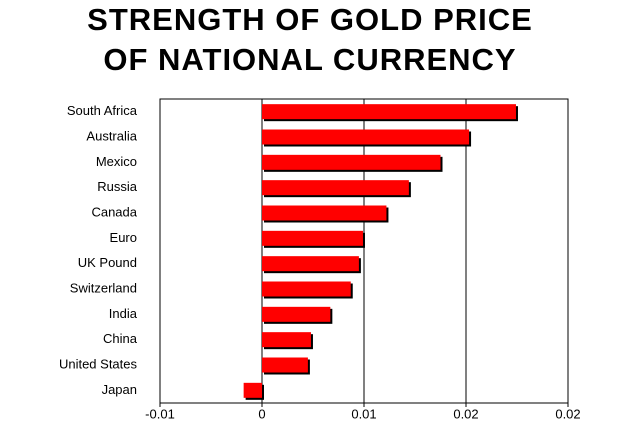  What do you see at coordinates (160, 413) in the screenshot?
I see `x-tick-label: -0.01` at bounding box center [160, 413].